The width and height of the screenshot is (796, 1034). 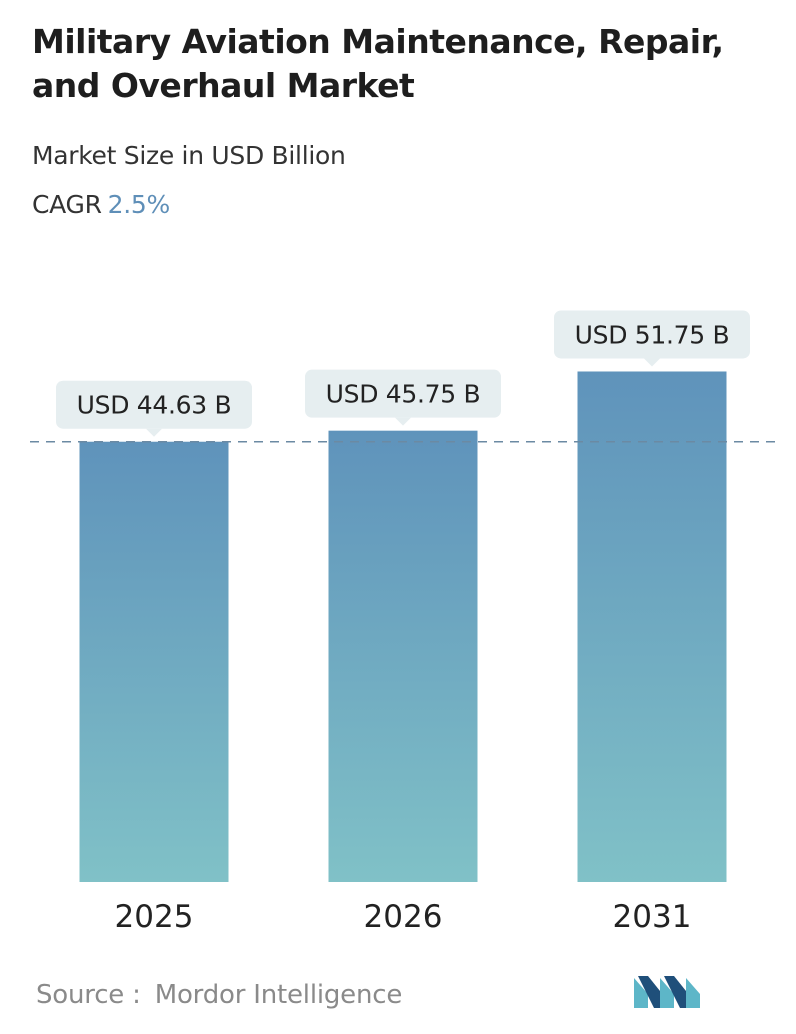 What do you see at coordinates (88, 995) in the screenshot?
I see `source-label: Source :` at bounding box center [88, 995].